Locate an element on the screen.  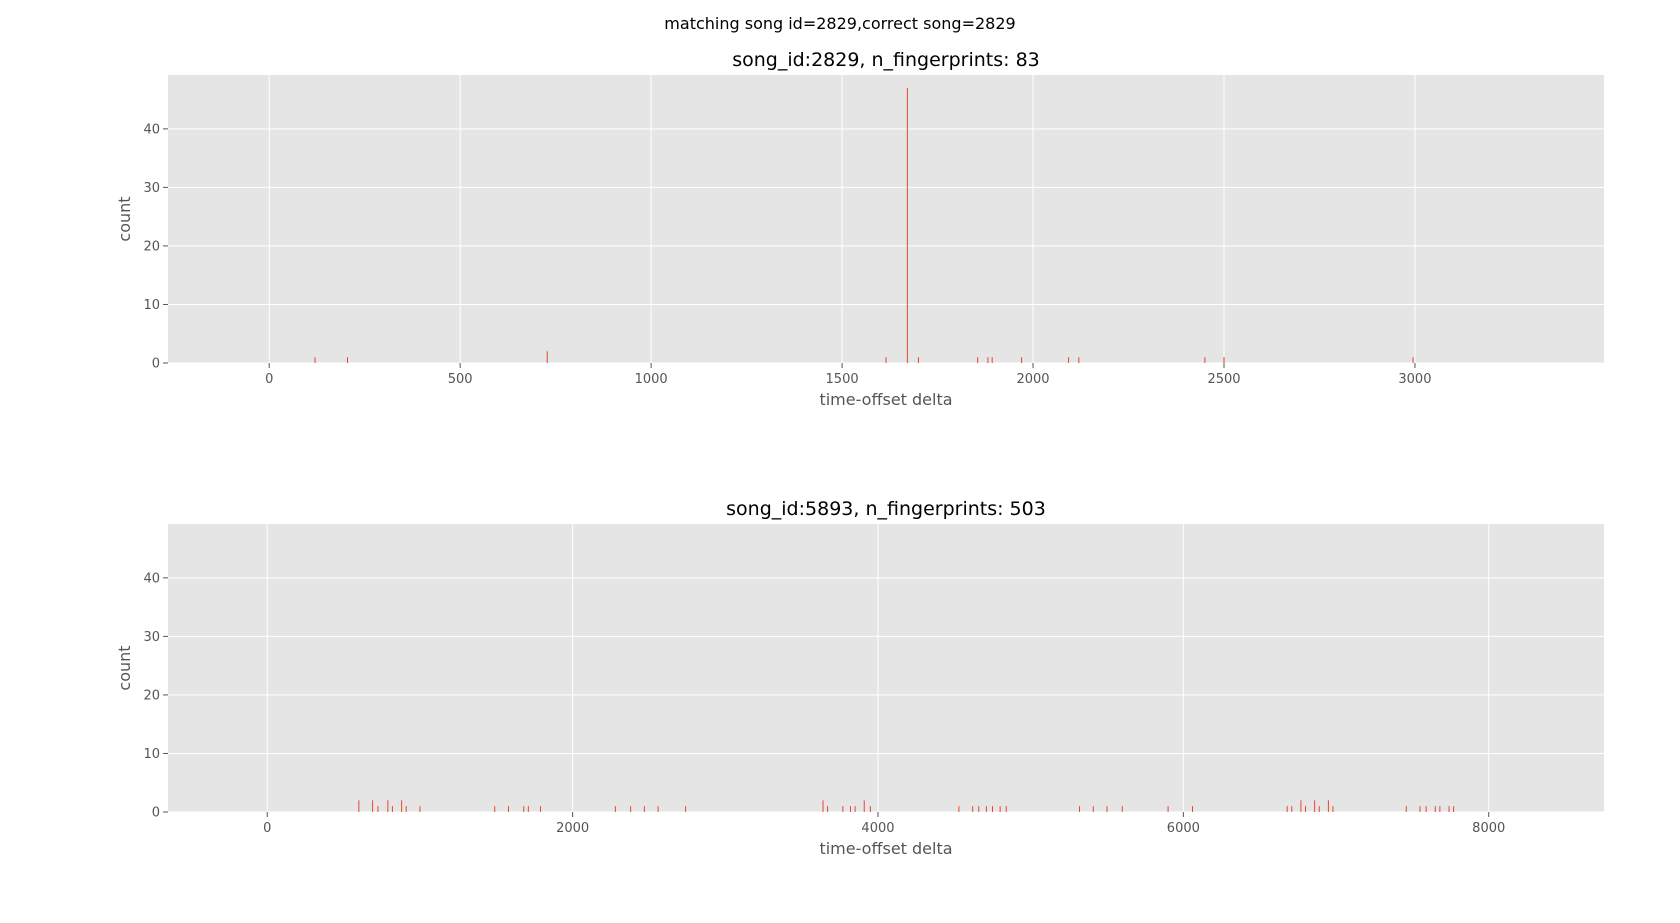
x-tick-label: 6000 is located at coordinates (1183, 828).